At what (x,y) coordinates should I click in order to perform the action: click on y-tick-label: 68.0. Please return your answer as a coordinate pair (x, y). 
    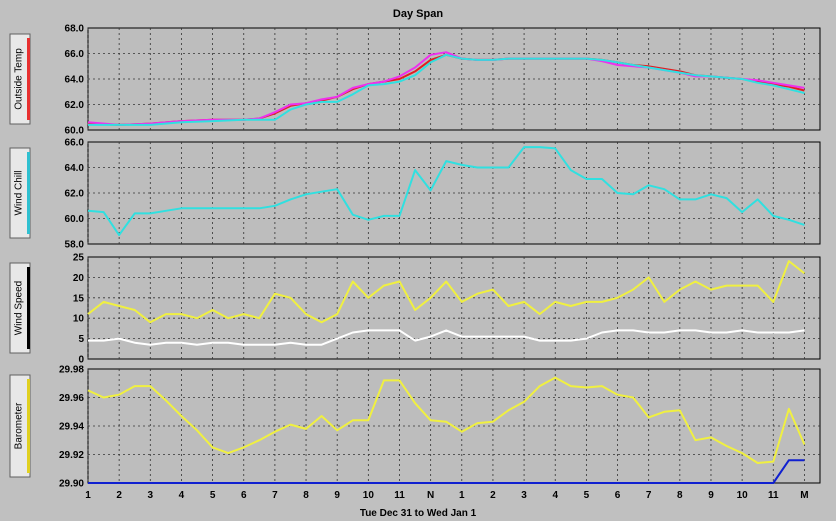
    Looking at the image, I should click on (75, 29).